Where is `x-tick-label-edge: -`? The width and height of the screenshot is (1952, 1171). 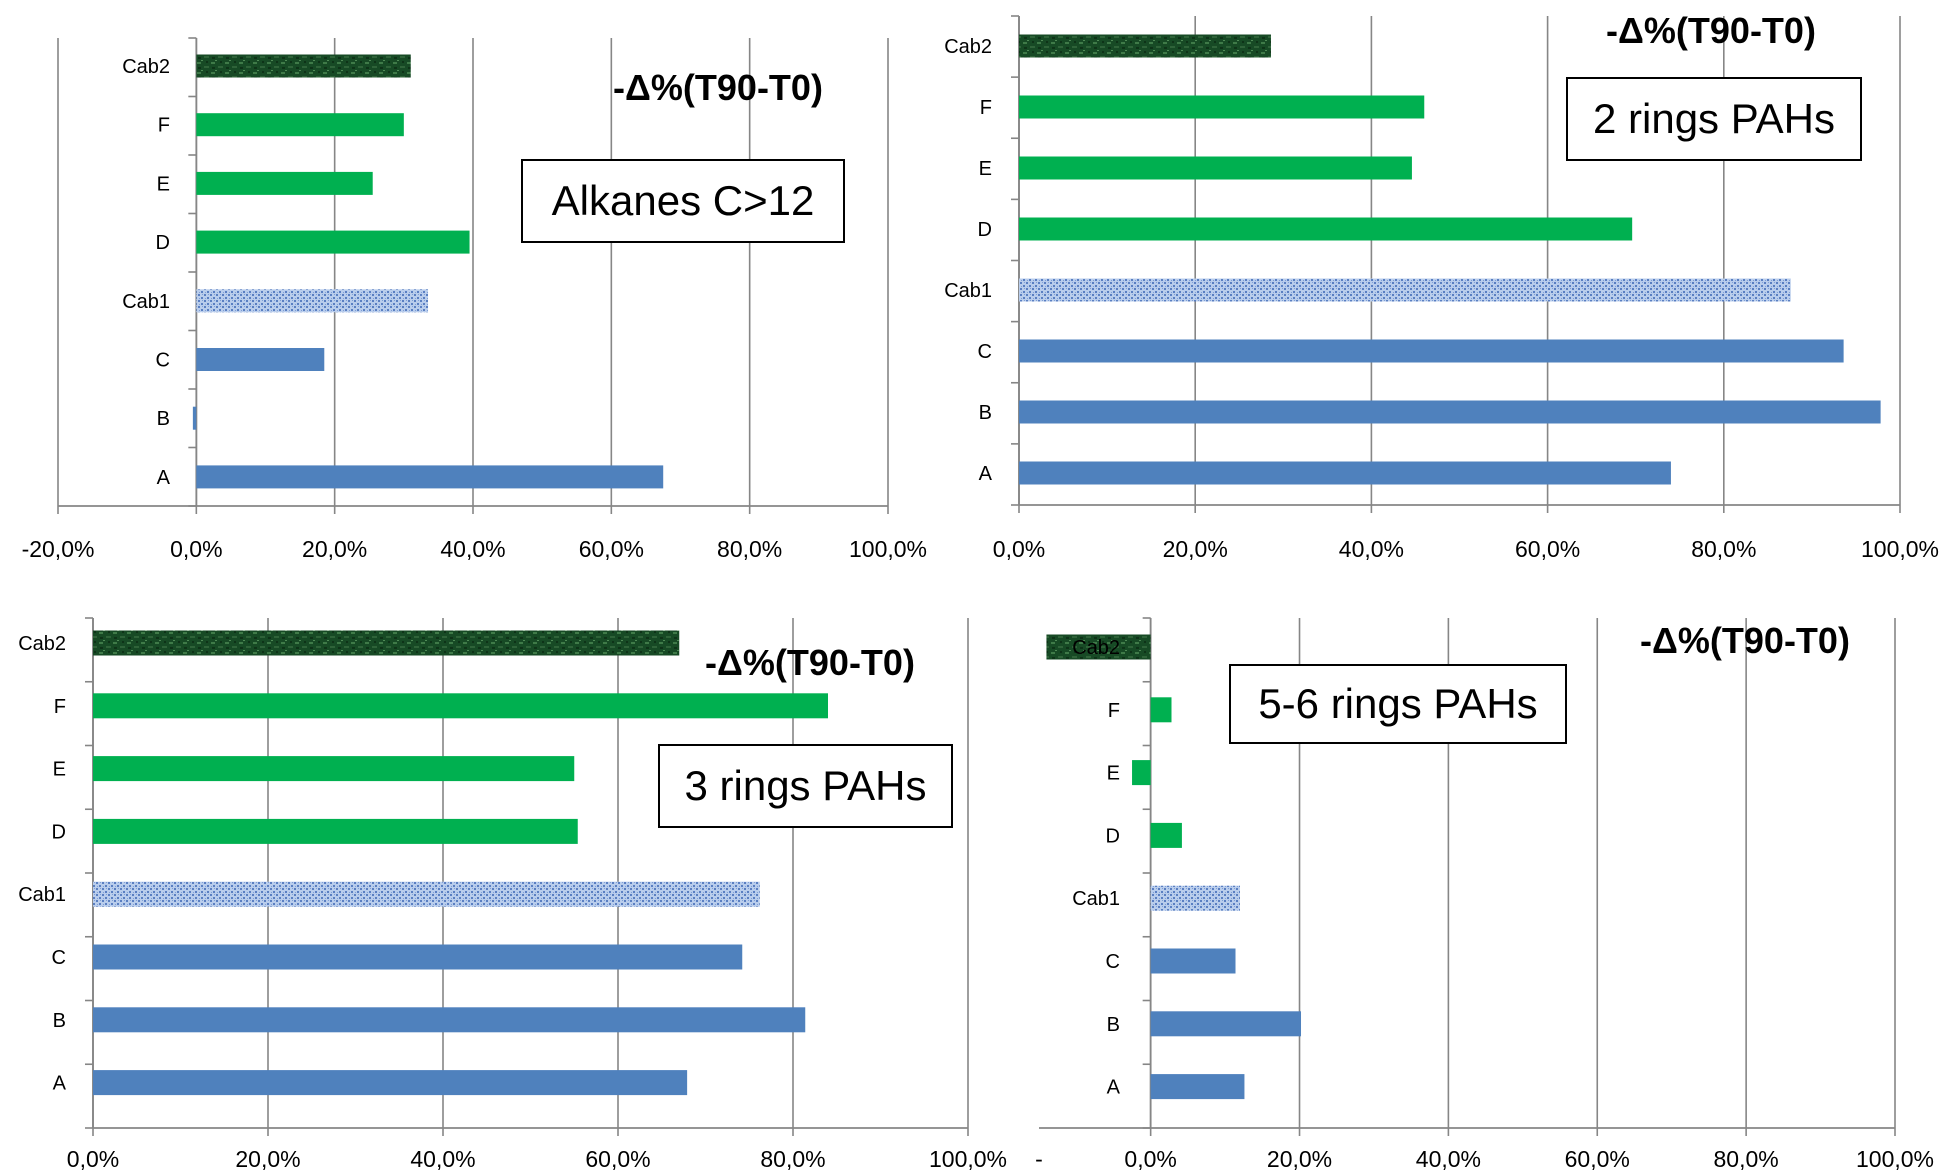
x-tick-label-edge: - is located at coordinates (1039, 1158).